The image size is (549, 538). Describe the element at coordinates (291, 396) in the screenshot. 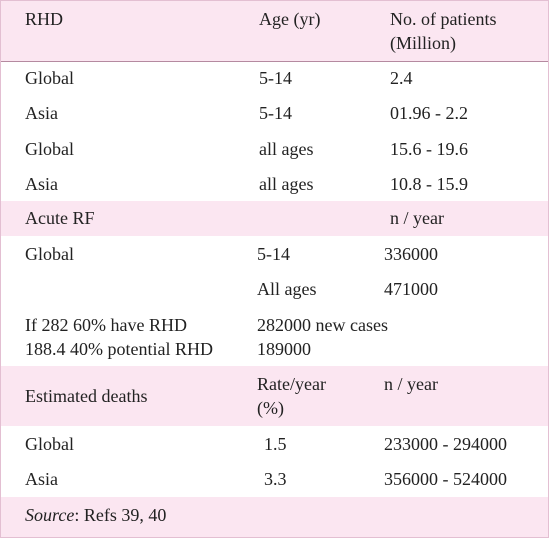

I see `section-header: Rate/year (%)` at that location.